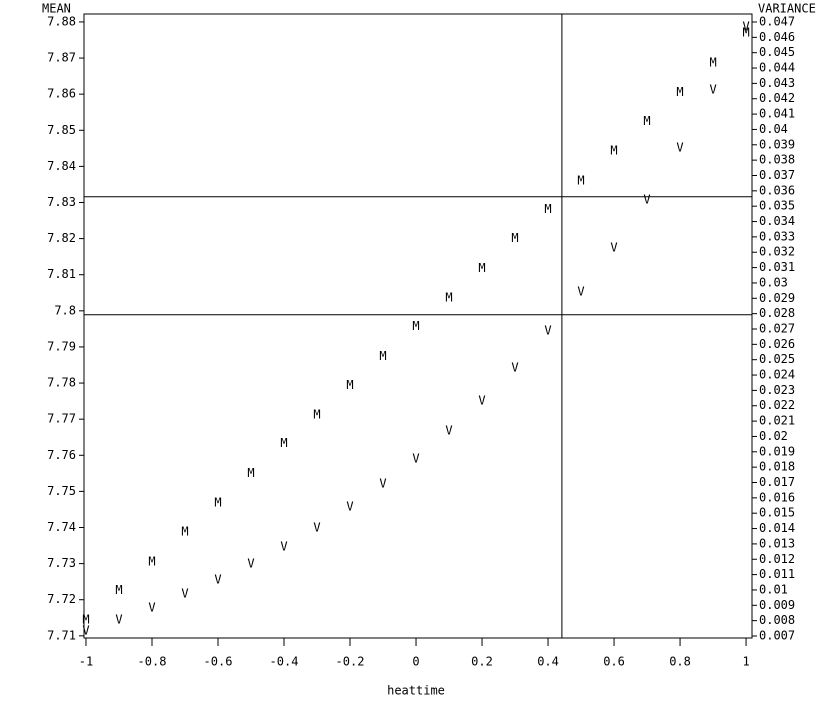 The image size is (832, 715). What do you see at coordinates (777, 421) in the screenshot?
I see `y2-tick-label: 0.021` at bounding box center [777, 421].